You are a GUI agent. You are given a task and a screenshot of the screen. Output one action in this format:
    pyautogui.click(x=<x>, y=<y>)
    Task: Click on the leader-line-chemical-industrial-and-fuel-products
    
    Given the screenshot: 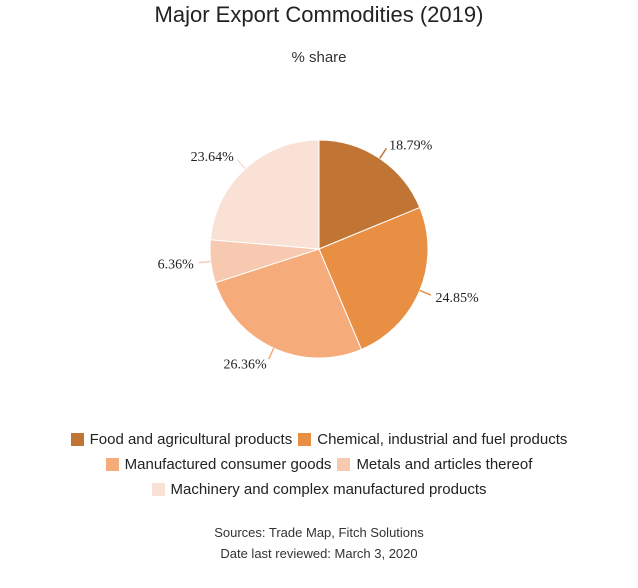 What is the action you would take?
    pyautogui.click(x=425, y=292)
    